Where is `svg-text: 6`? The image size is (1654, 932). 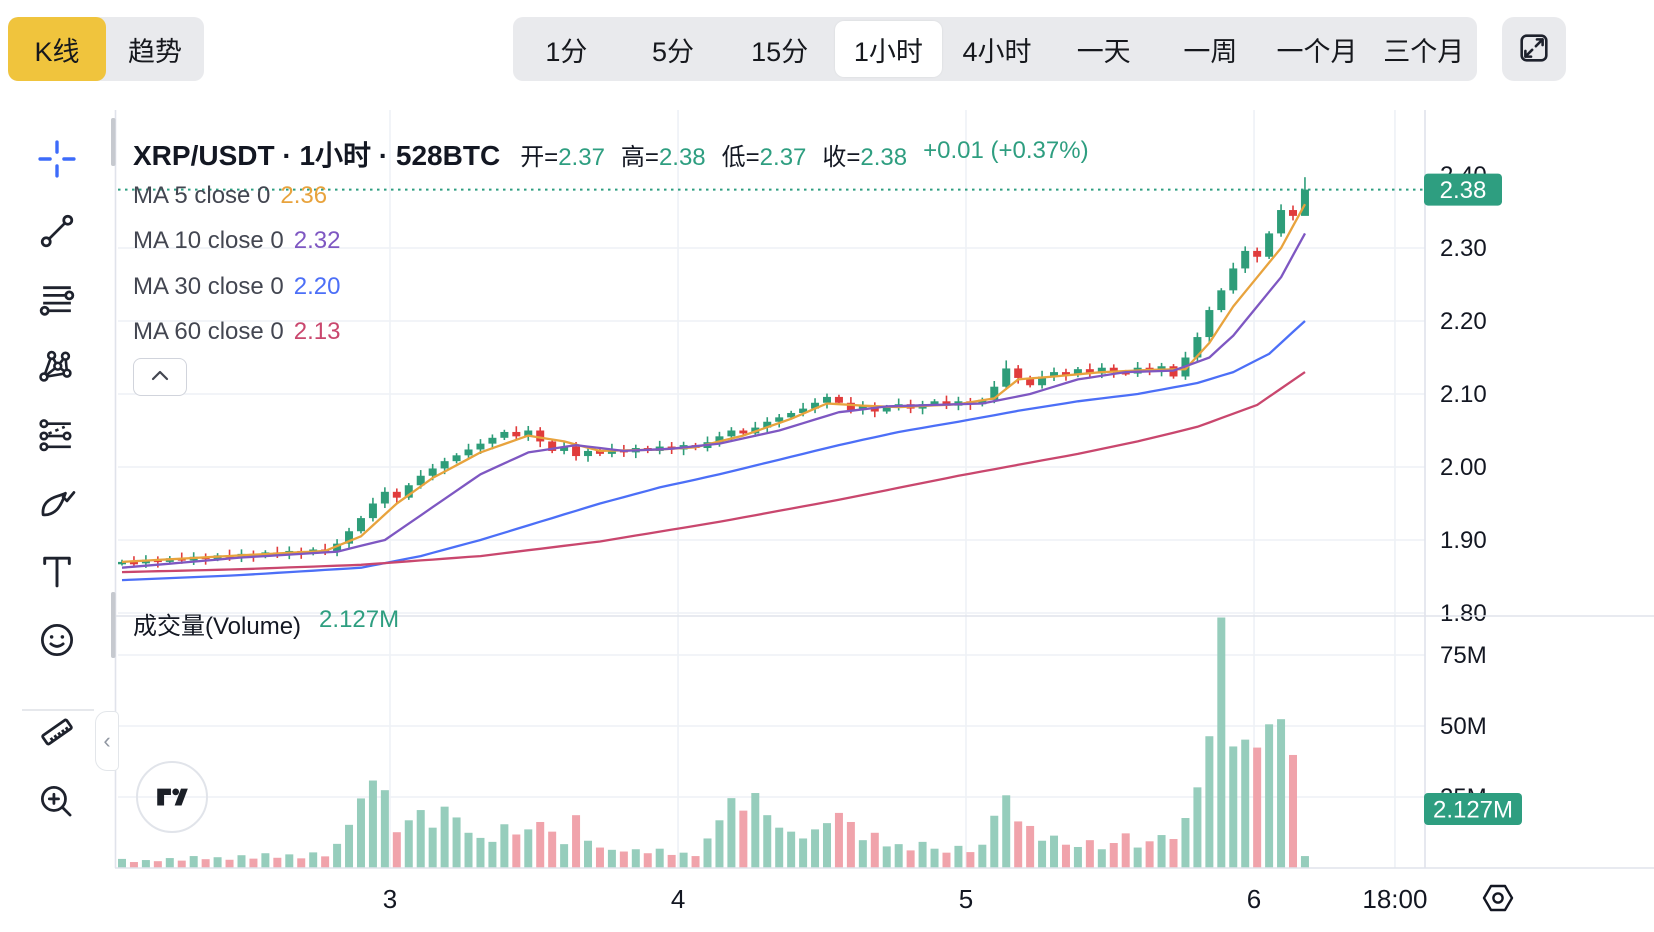
svg-text: 6 is located at coordinates (1254, 899).